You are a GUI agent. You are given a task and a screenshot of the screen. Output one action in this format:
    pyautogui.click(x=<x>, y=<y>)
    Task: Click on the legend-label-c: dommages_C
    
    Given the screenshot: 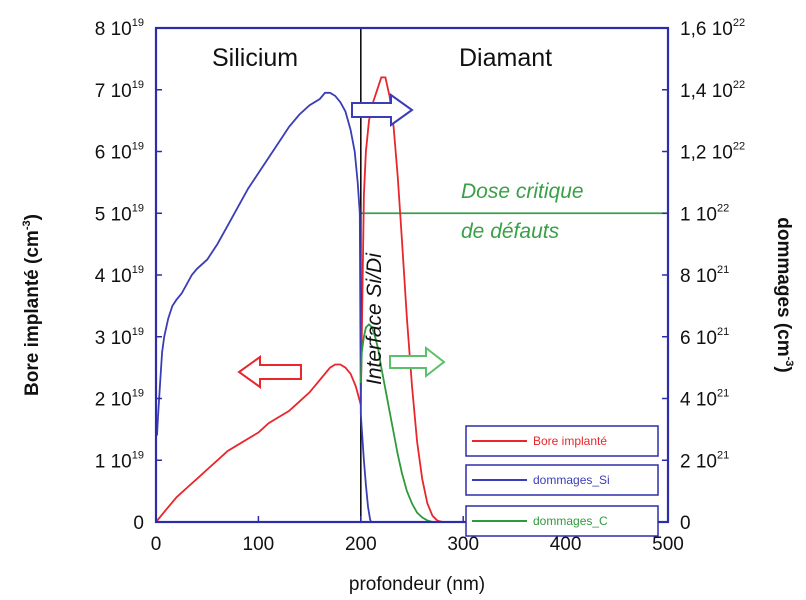 What is the action you would take?
    pyautogui.click(x=570, y=521)
    